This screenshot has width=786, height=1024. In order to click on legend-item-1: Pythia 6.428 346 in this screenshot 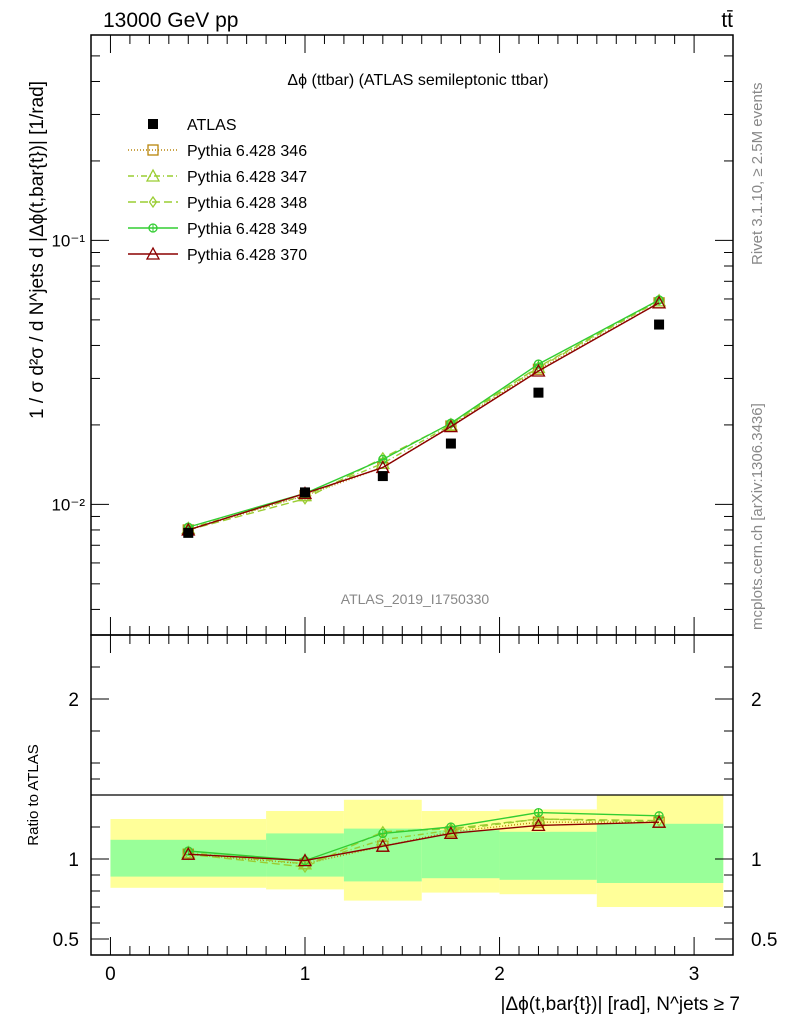, I will do `click(217, 151)`.